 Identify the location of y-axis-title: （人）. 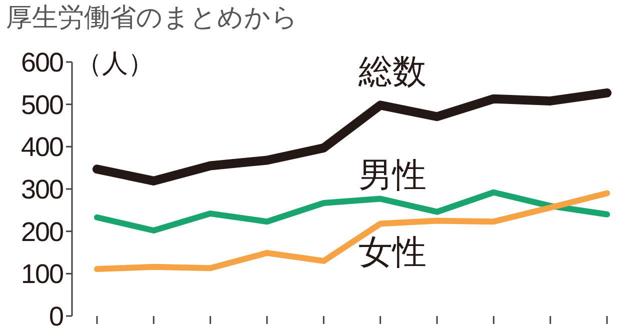
(115, 64).